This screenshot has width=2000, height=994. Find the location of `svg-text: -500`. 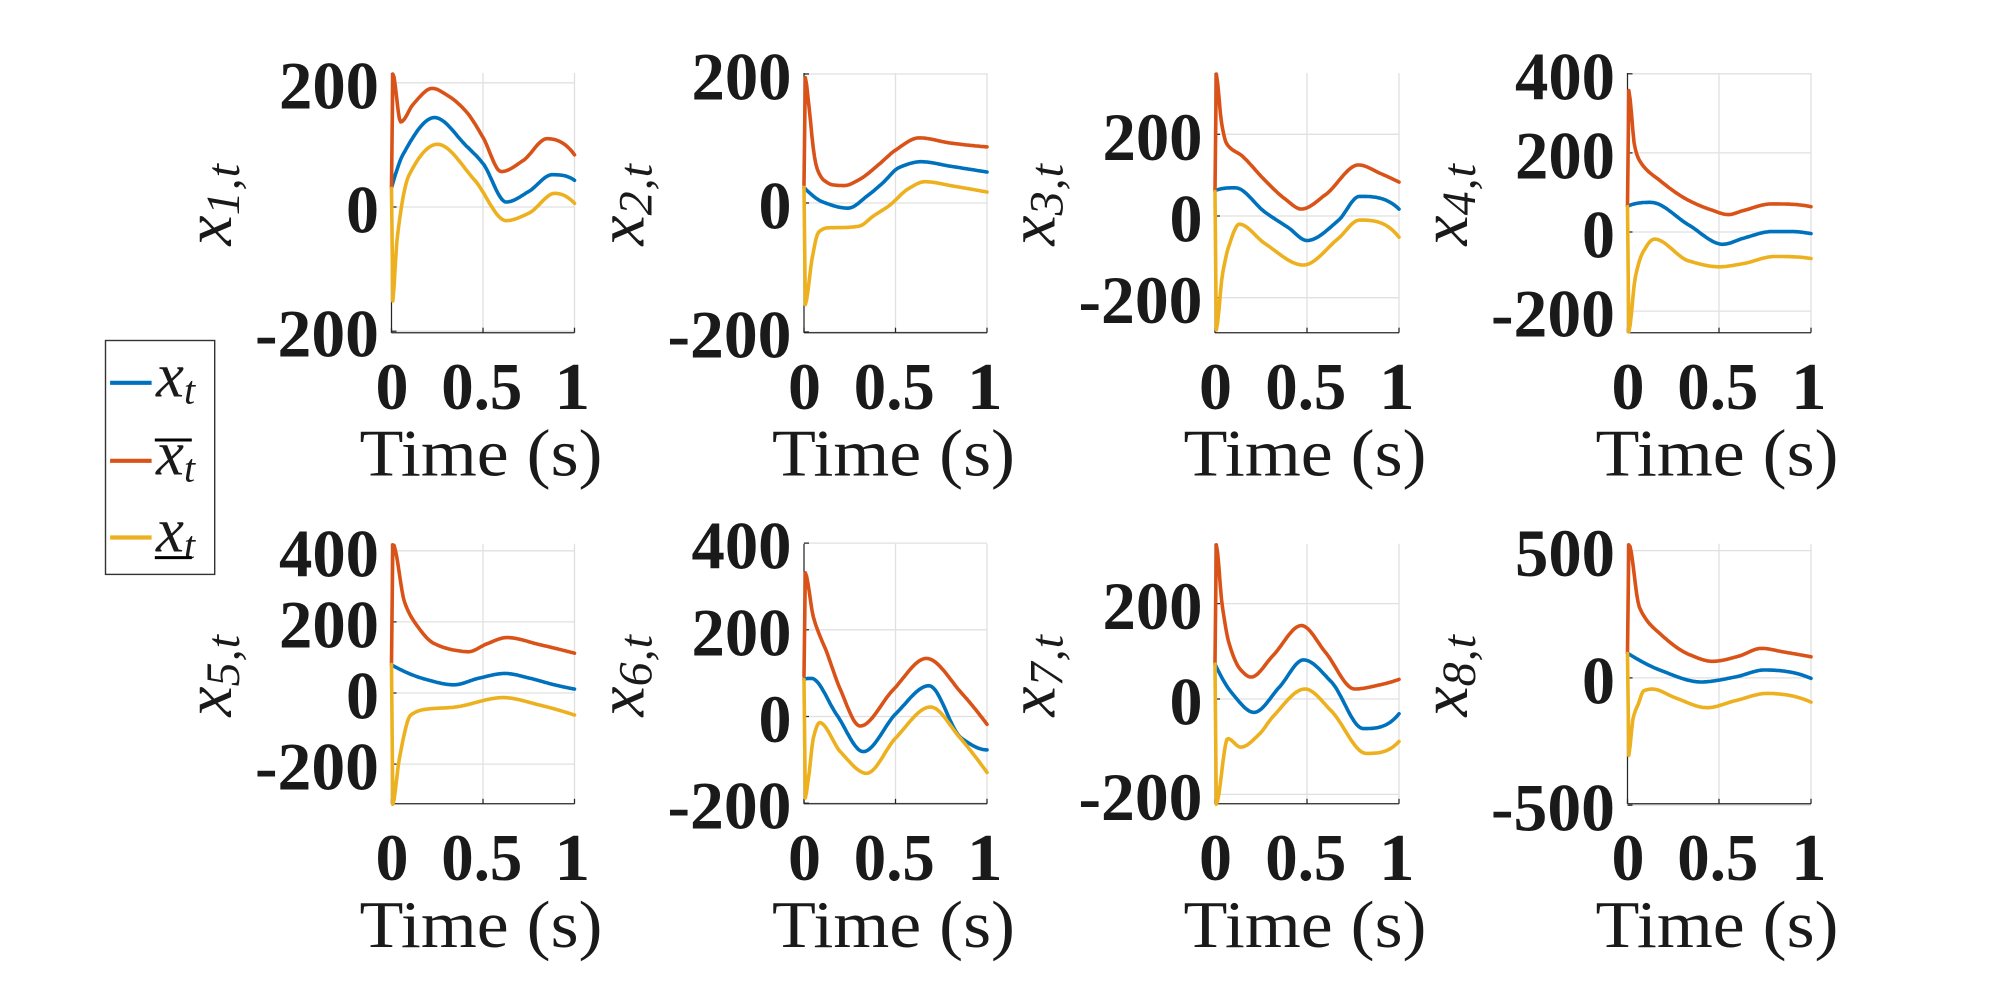

svg-text: -500 is located at coordinates (1553, 808).